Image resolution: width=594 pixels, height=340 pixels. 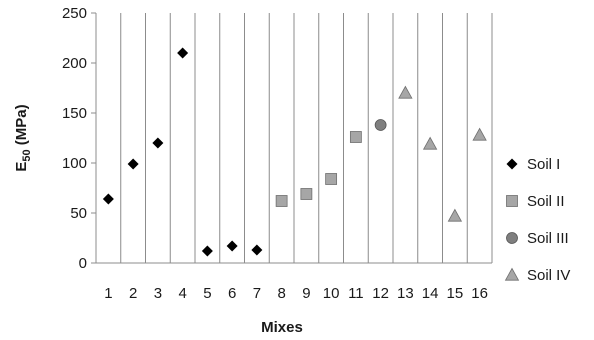 What do you see at coordinates (74, 113) in the screenshot?
I see `y-tick-label: 150` at bounding box center [74, 113].